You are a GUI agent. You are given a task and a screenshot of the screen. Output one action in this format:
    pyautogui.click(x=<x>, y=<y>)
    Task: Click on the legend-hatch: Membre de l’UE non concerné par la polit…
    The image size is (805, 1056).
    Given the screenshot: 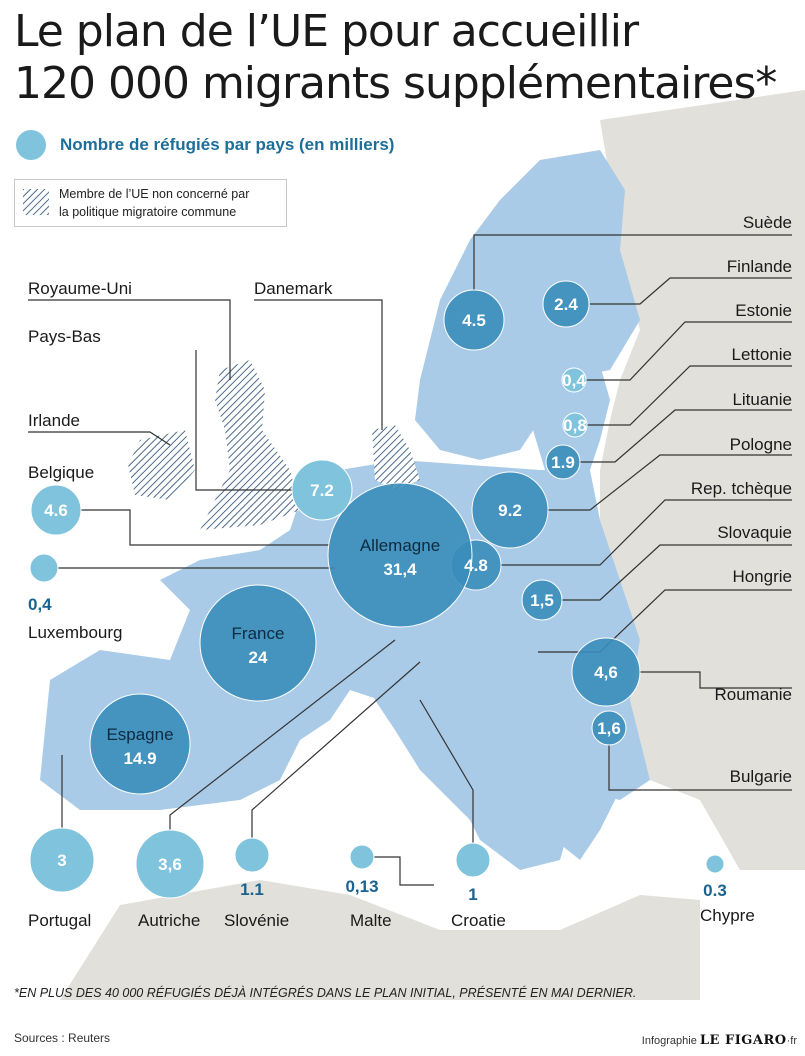 What is the action you would take?
    pyautogui.click(x=150, y=203)
    